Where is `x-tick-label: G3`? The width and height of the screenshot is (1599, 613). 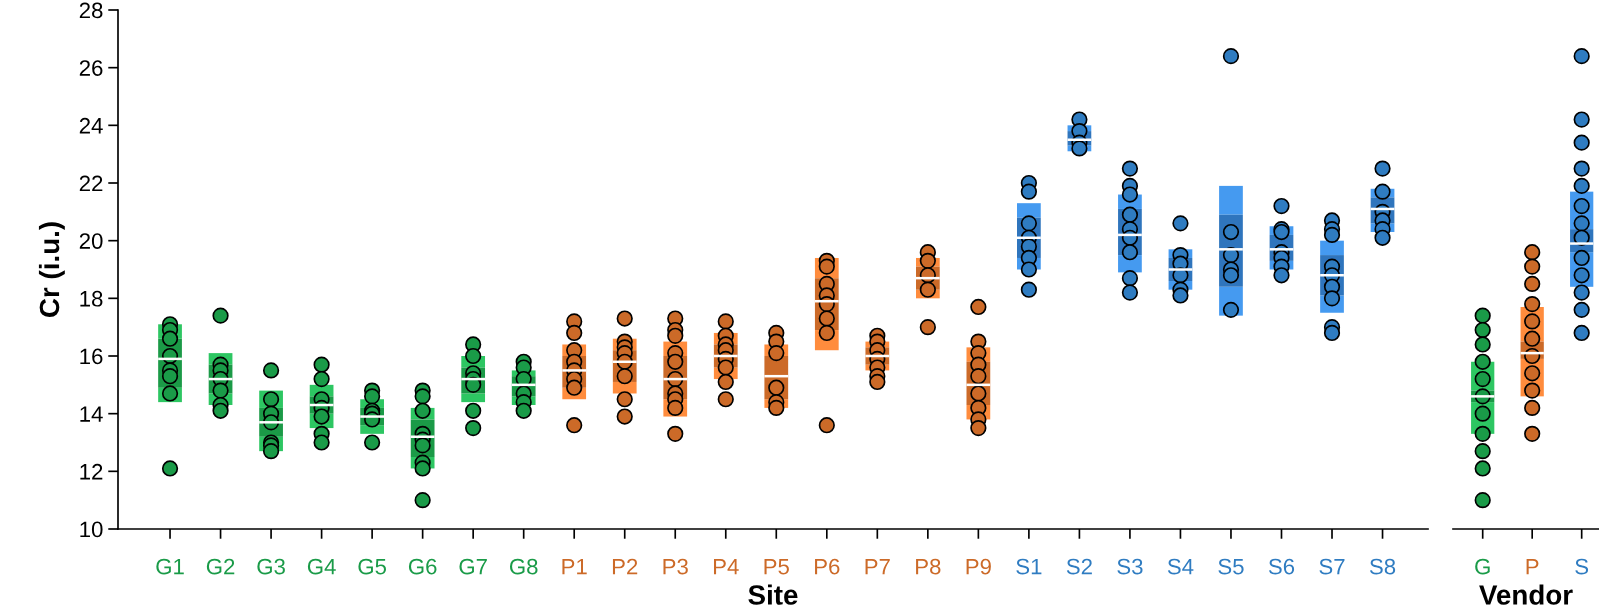 x-tick-label: G3 is located at coordinates (271, 566).